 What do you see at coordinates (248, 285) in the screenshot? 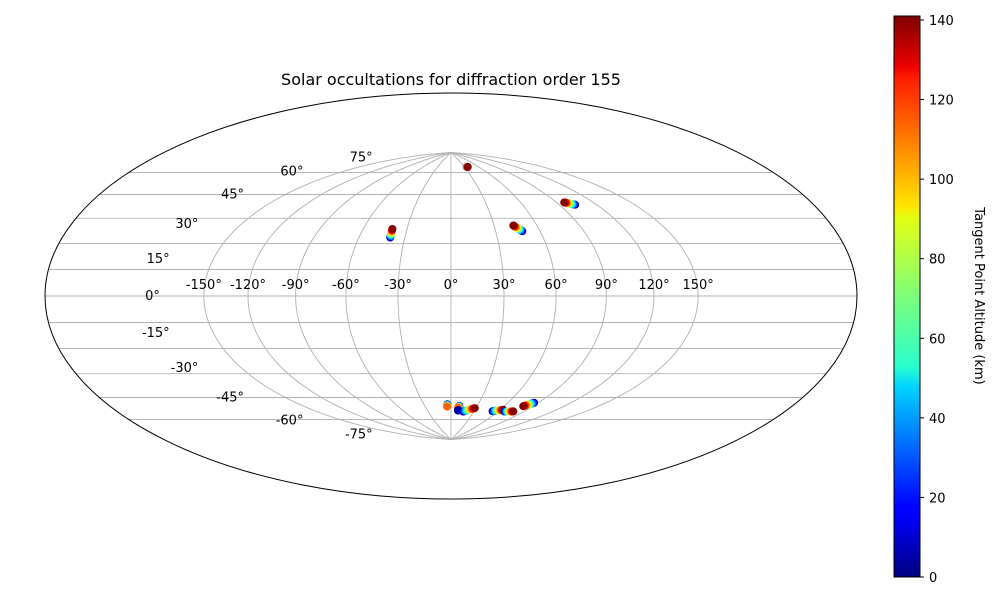
I see `longitude-tick-label: -120°` at bounding box center [248, 285].